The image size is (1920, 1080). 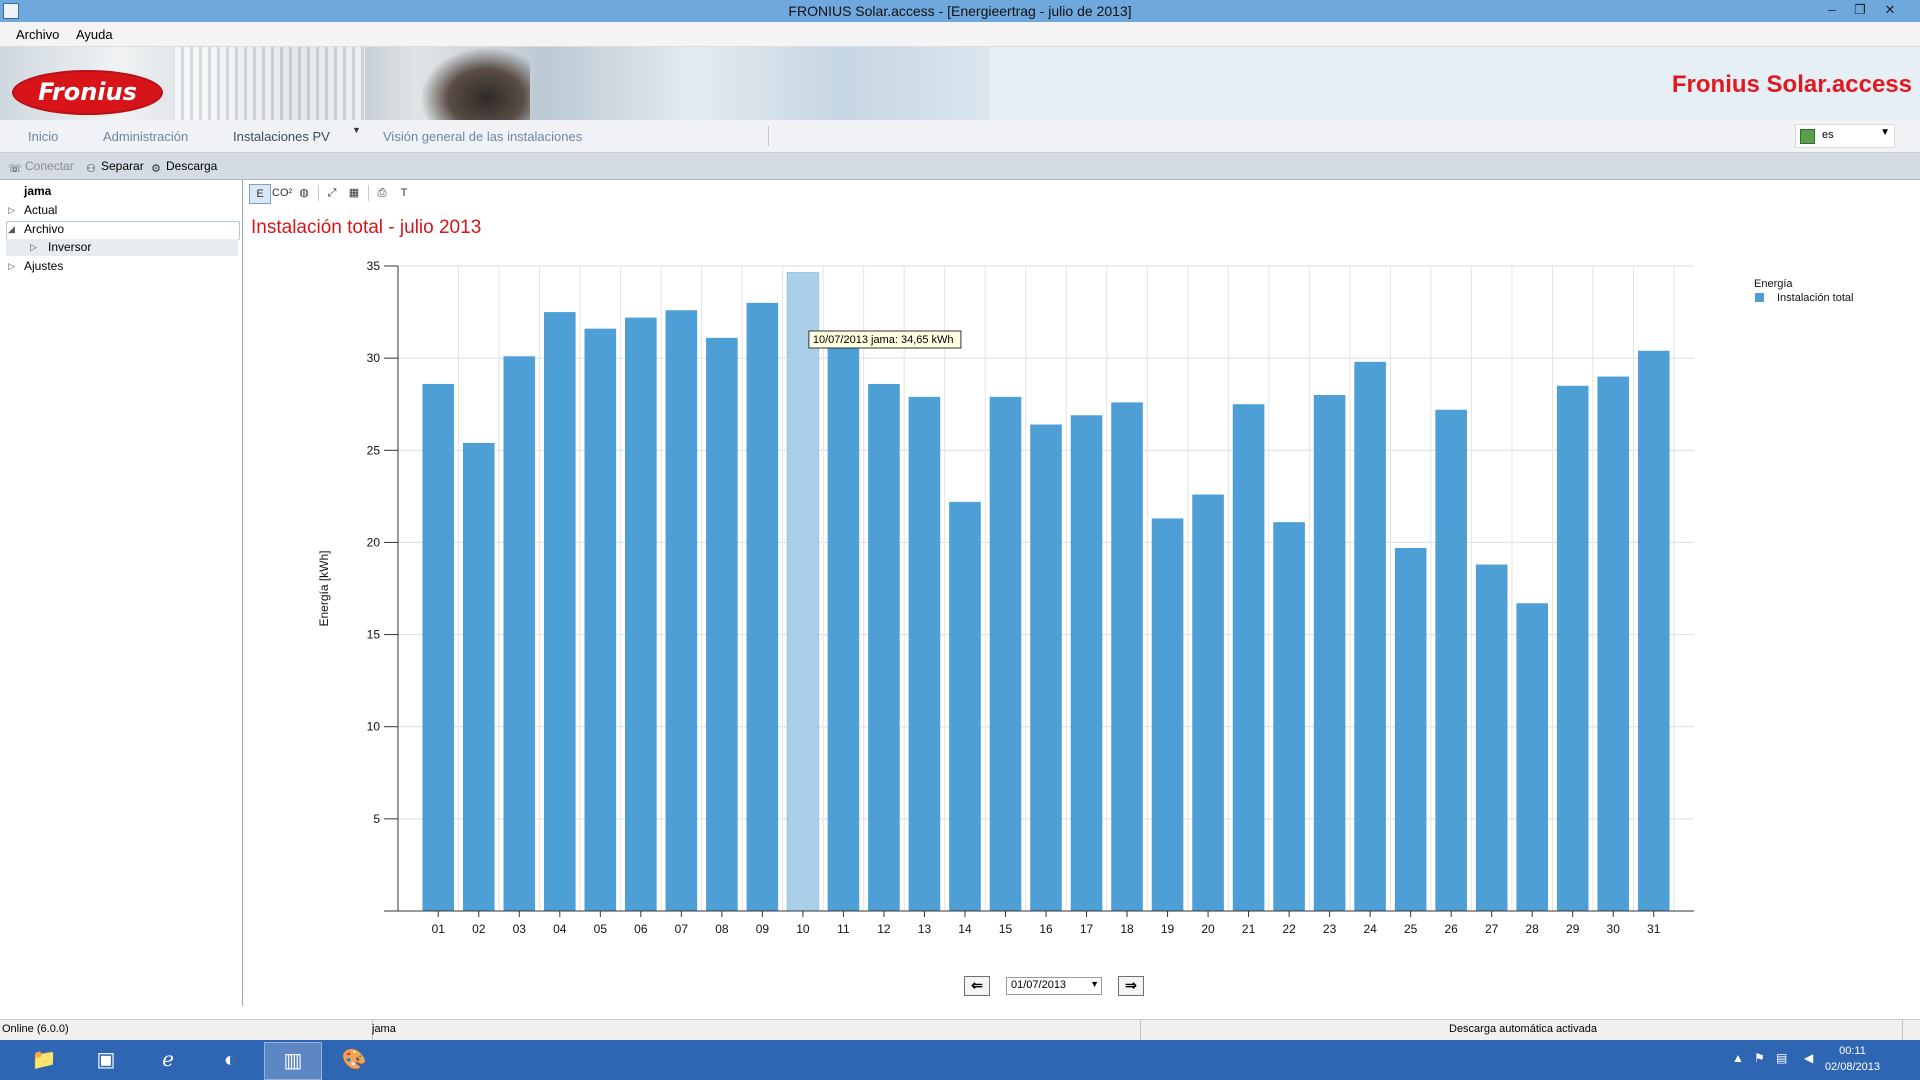 I want to click on chart-title: Instalación total - julio 2013, so click(x=366, y=227).